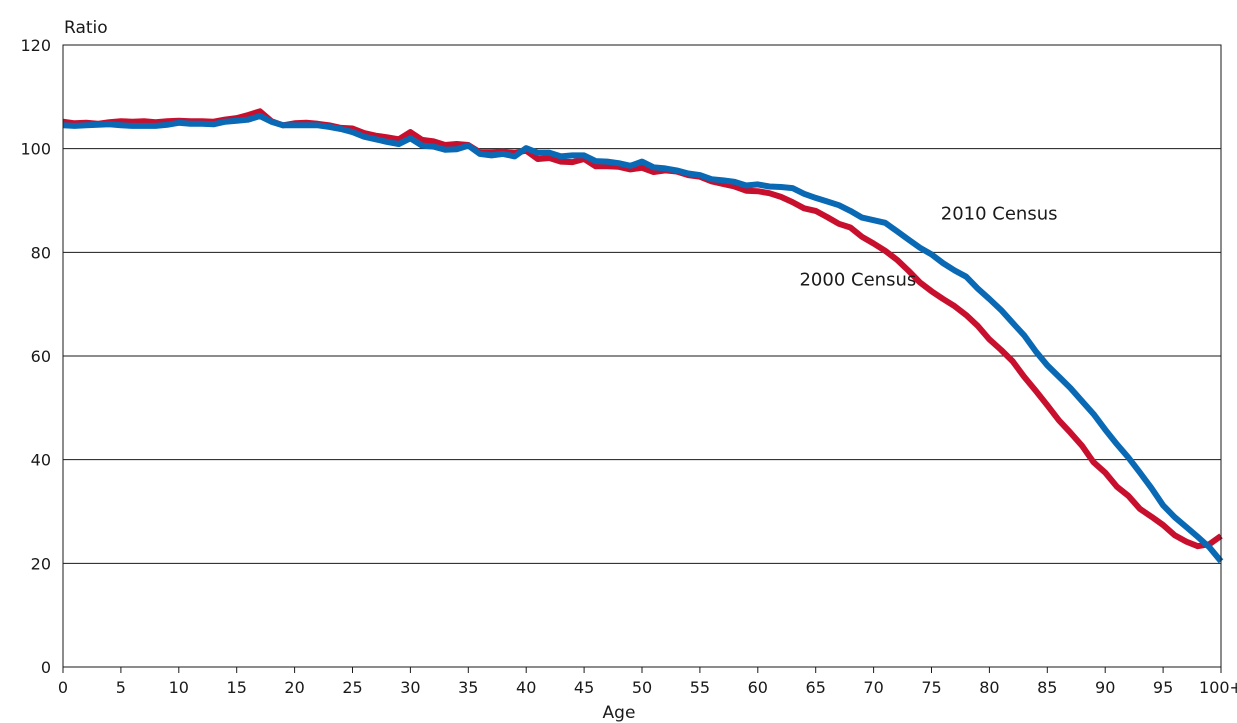  I want to click on x-tick-label: 80, so click(989, 687).